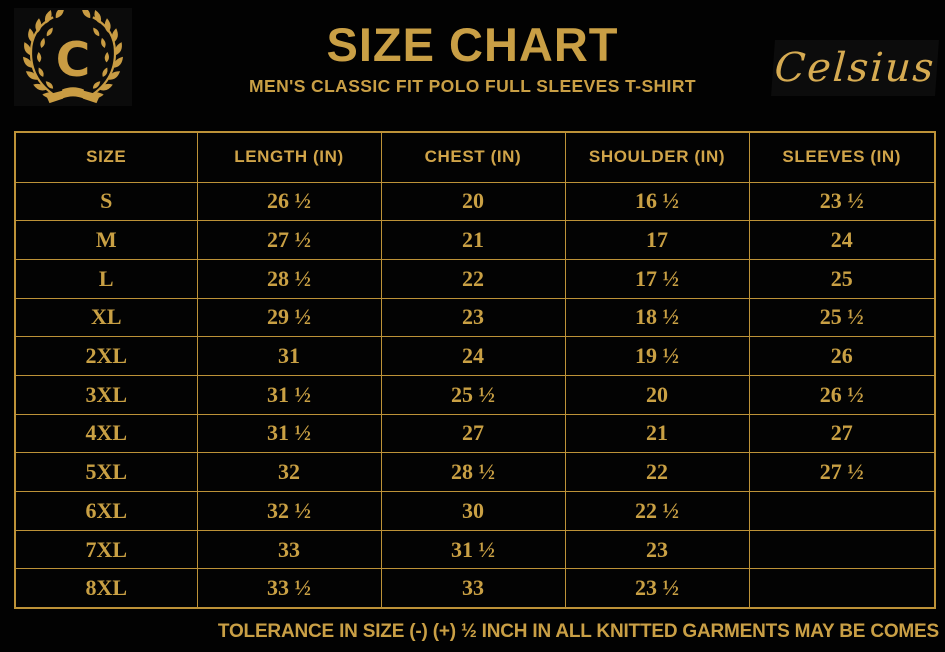  What do you see at coordinates (657, 240) in the screenshot?
I see `shoulder-cell: 17` at bounding box center [657, 240].